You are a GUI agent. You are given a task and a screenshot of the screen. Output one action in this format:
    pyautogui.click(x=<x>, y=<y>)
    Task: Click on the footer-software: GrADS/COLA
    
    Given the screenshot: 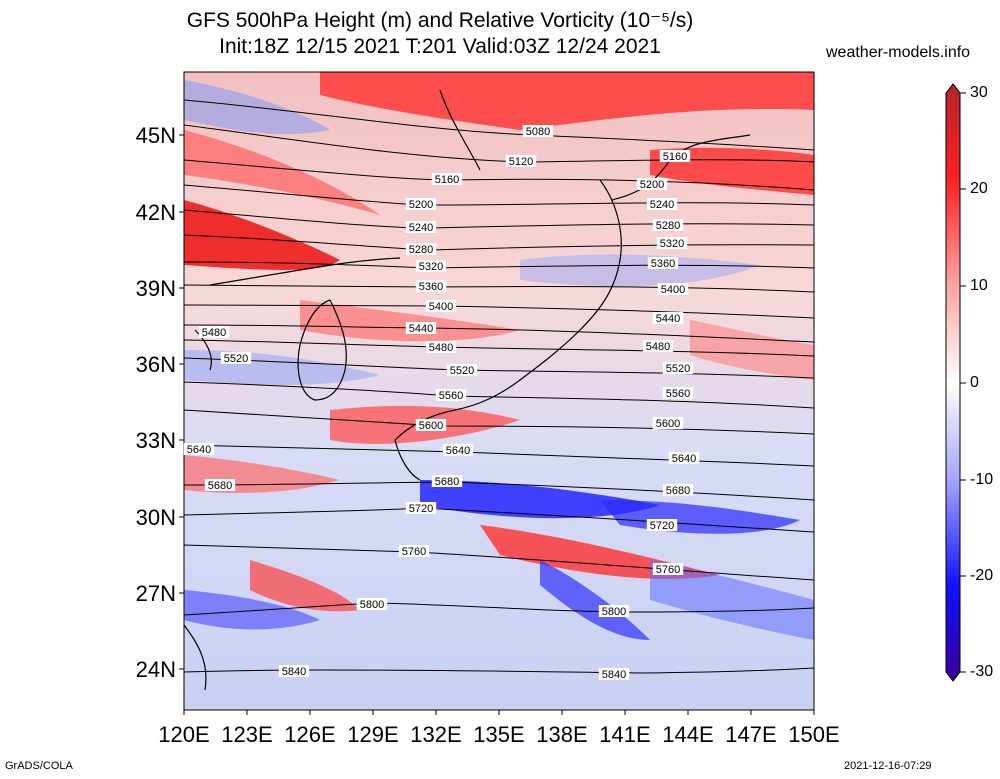 What is the action you would take?
    pyautogui.click(x=39, y=766)
    